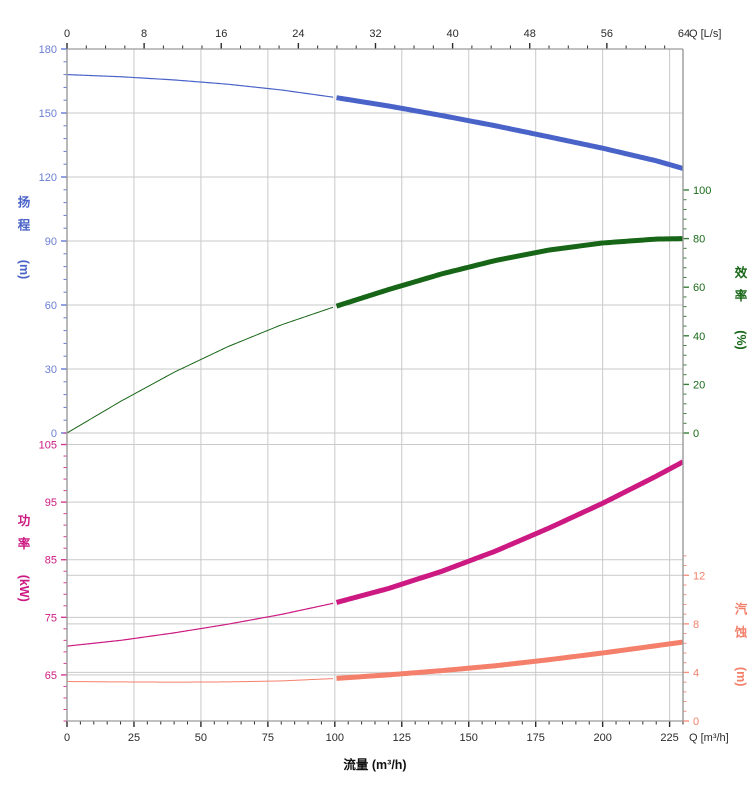  Describe the element at coordinates (375, 34) in the screenshot. I see `x-tick-label-top: 32` at that location.